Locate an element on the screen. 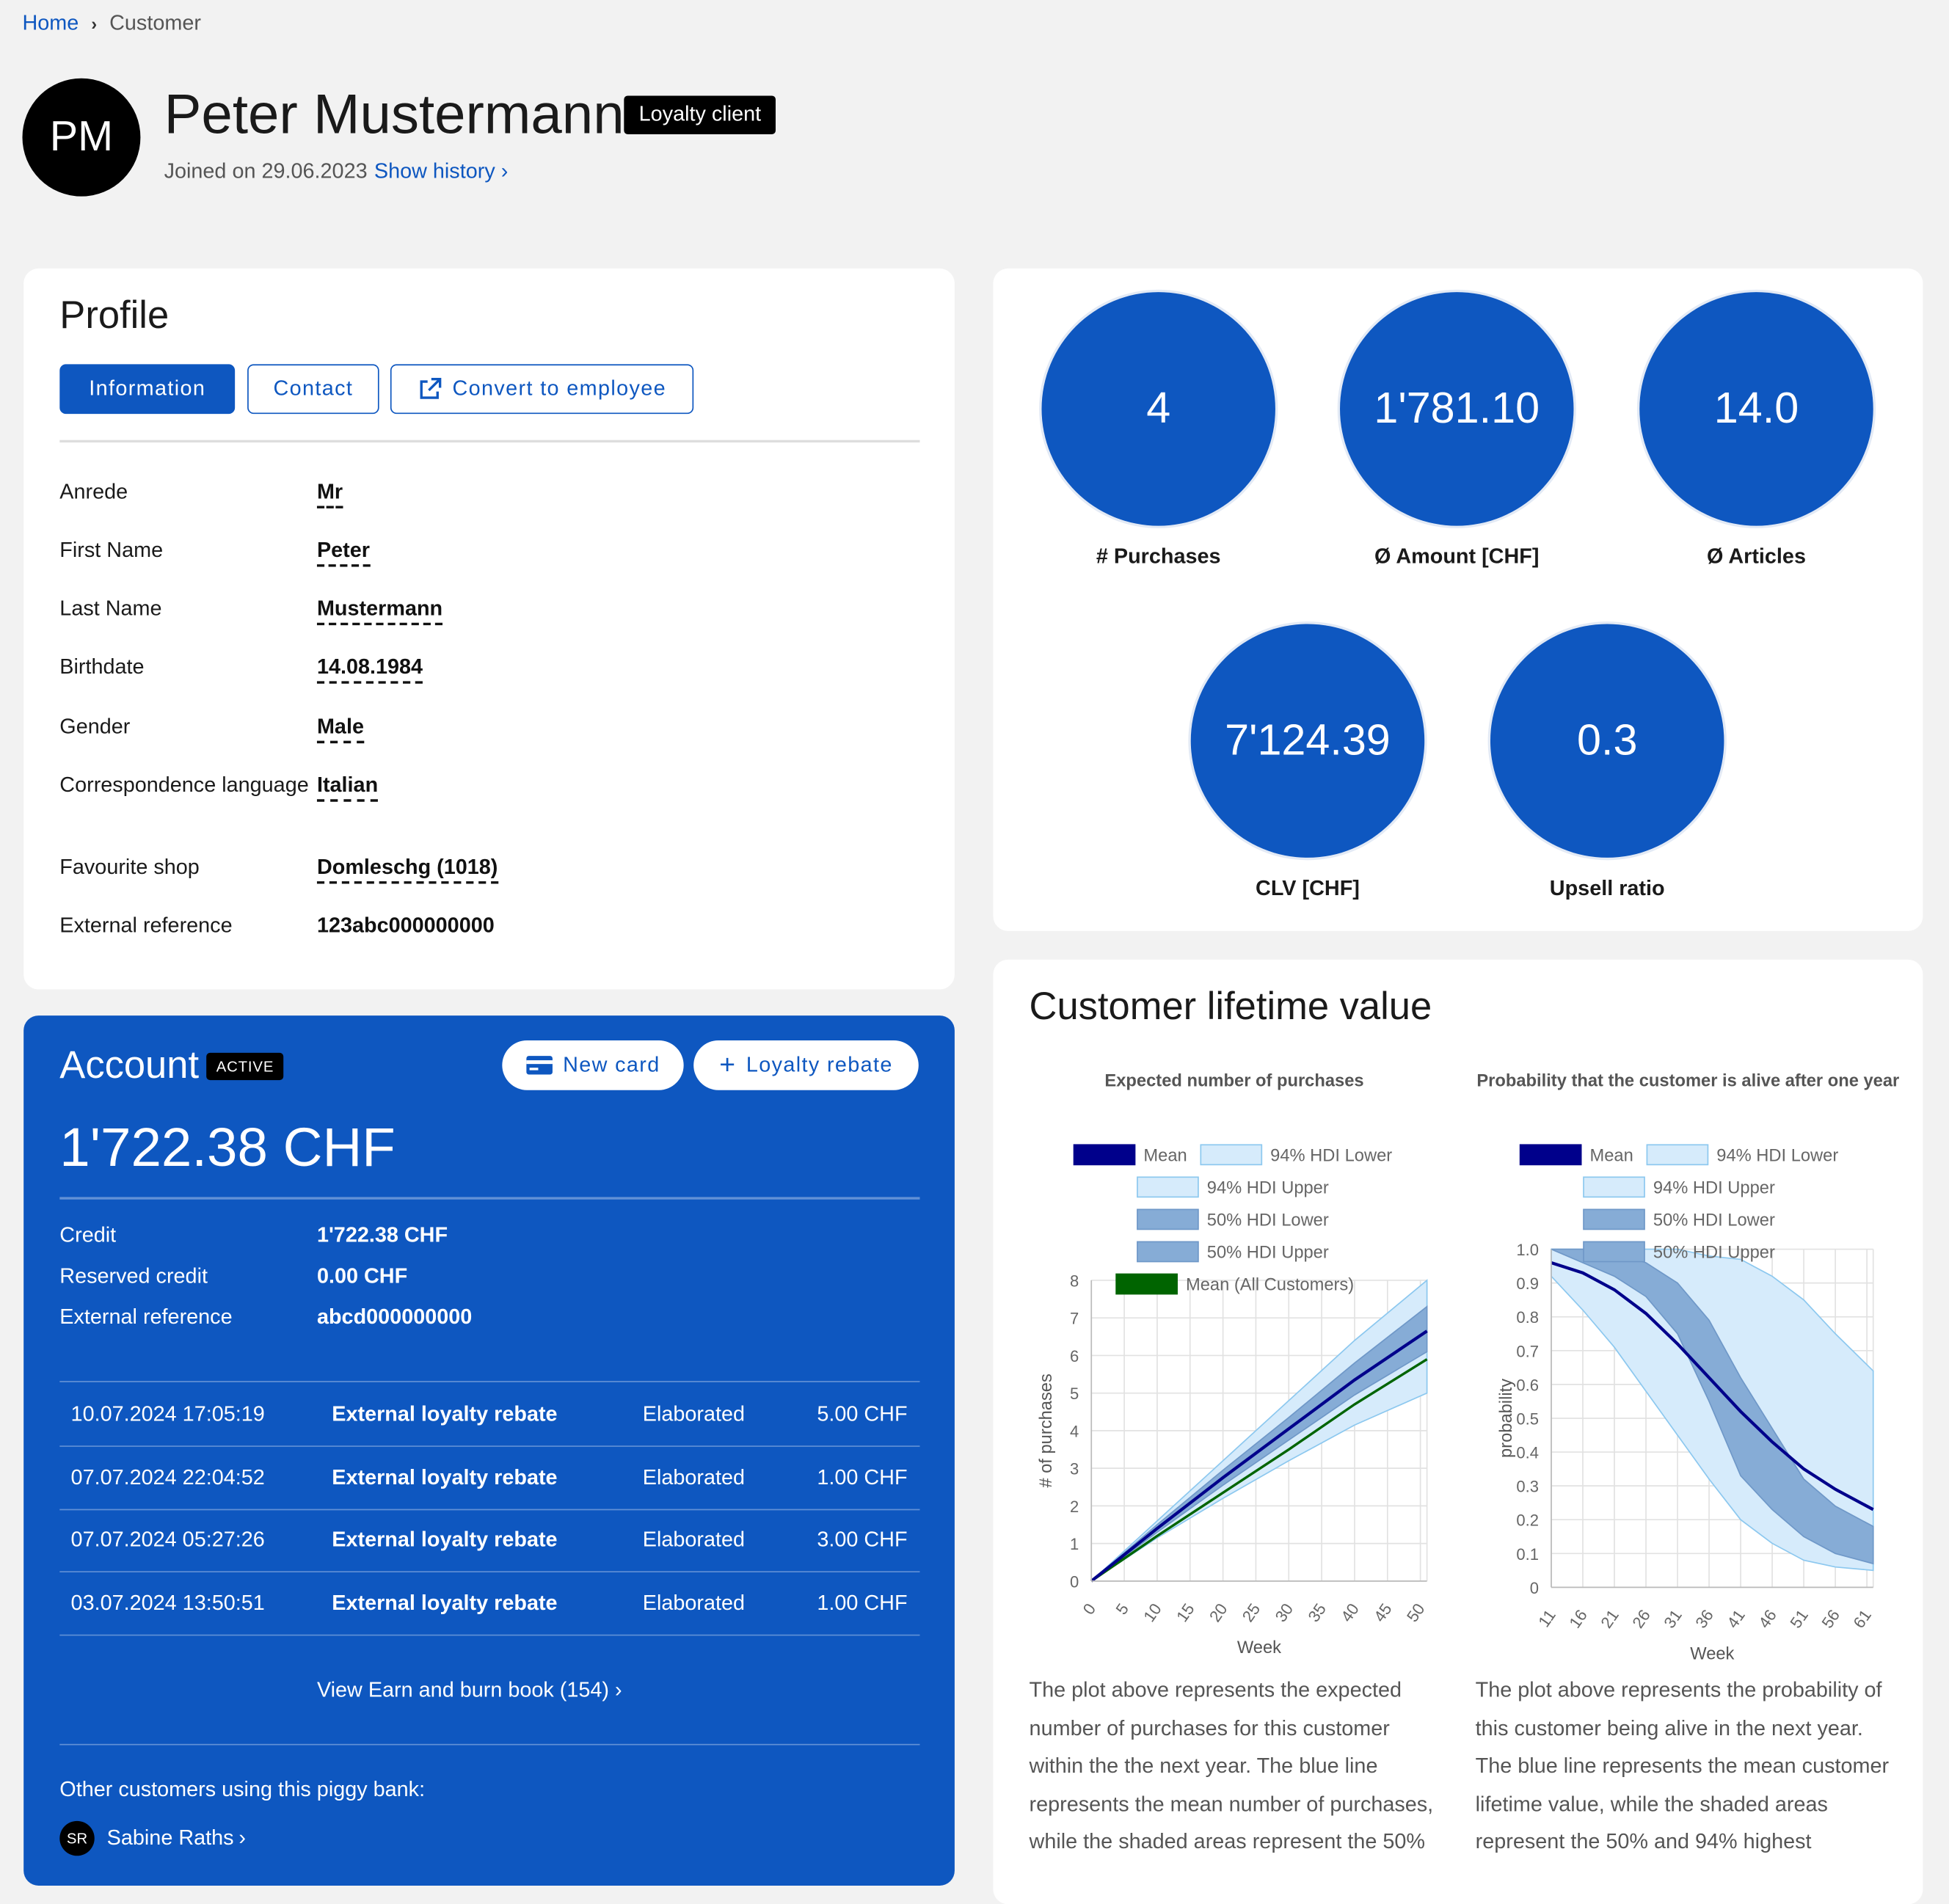 This screenshot has width=1949, height=1904. field-value-correspondence-language: Italian is located at coordinates (347, 788).